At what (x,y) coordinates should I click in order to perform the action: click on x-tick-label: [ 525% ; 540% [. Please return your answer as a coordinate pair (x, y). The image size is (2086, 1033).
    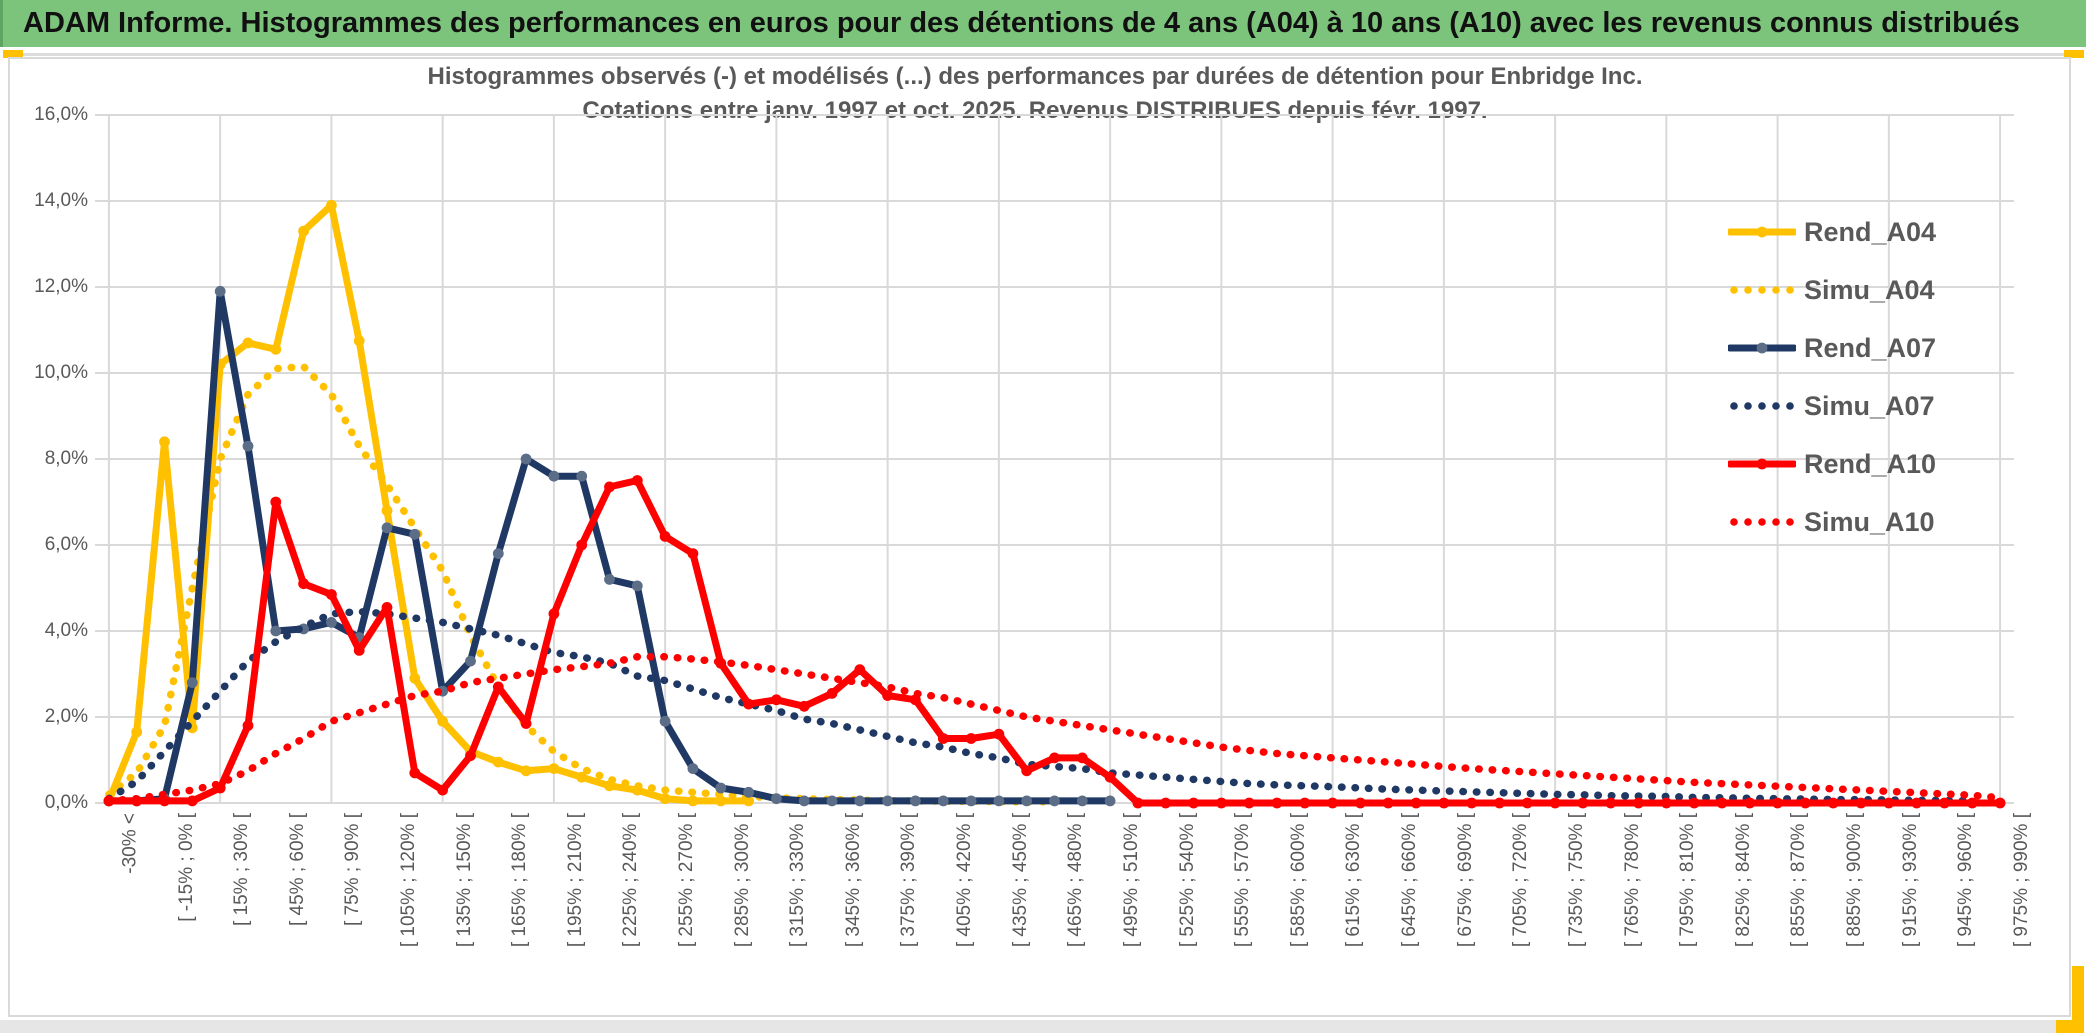
    Looking at the image, I should click on (1187, 880).